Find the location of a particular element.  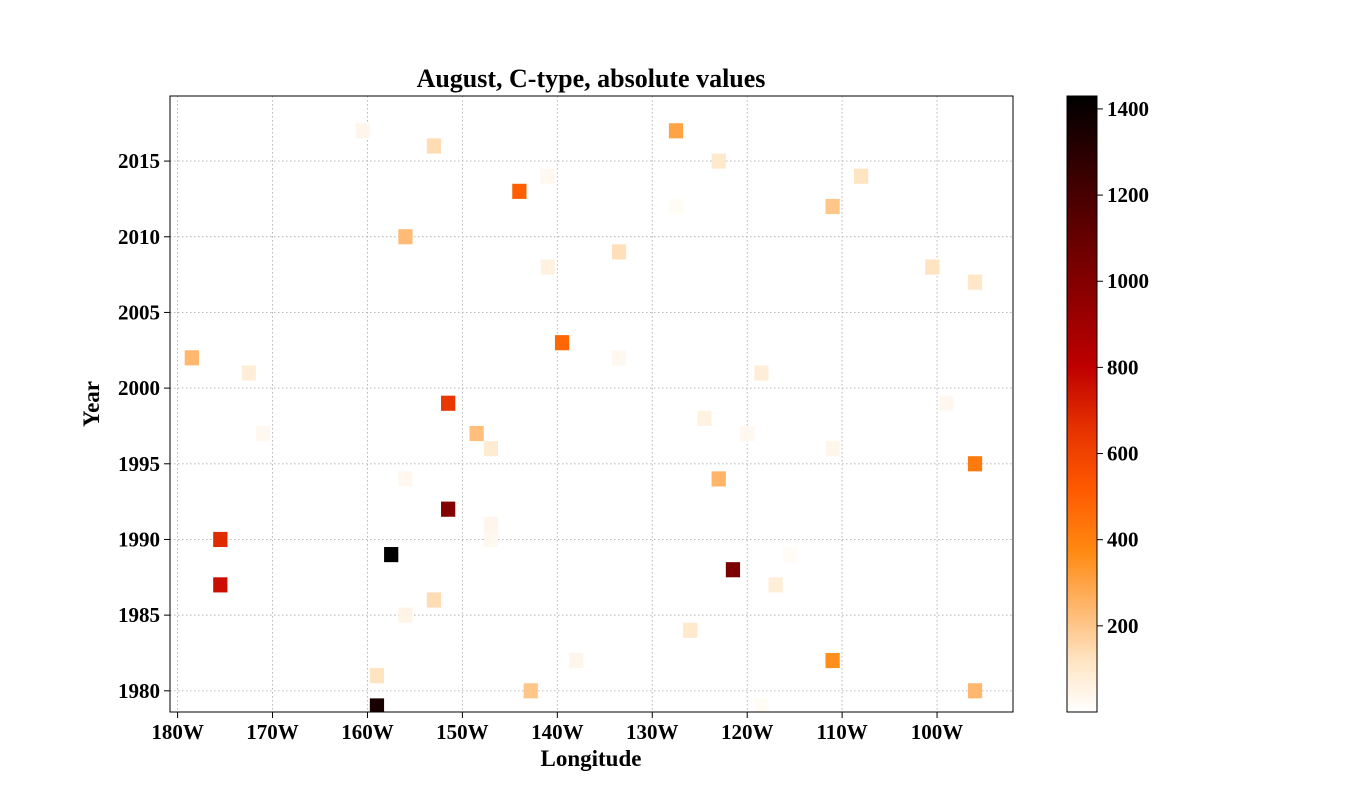

x-tick-label: 160W is located at coordinates (367, 732).